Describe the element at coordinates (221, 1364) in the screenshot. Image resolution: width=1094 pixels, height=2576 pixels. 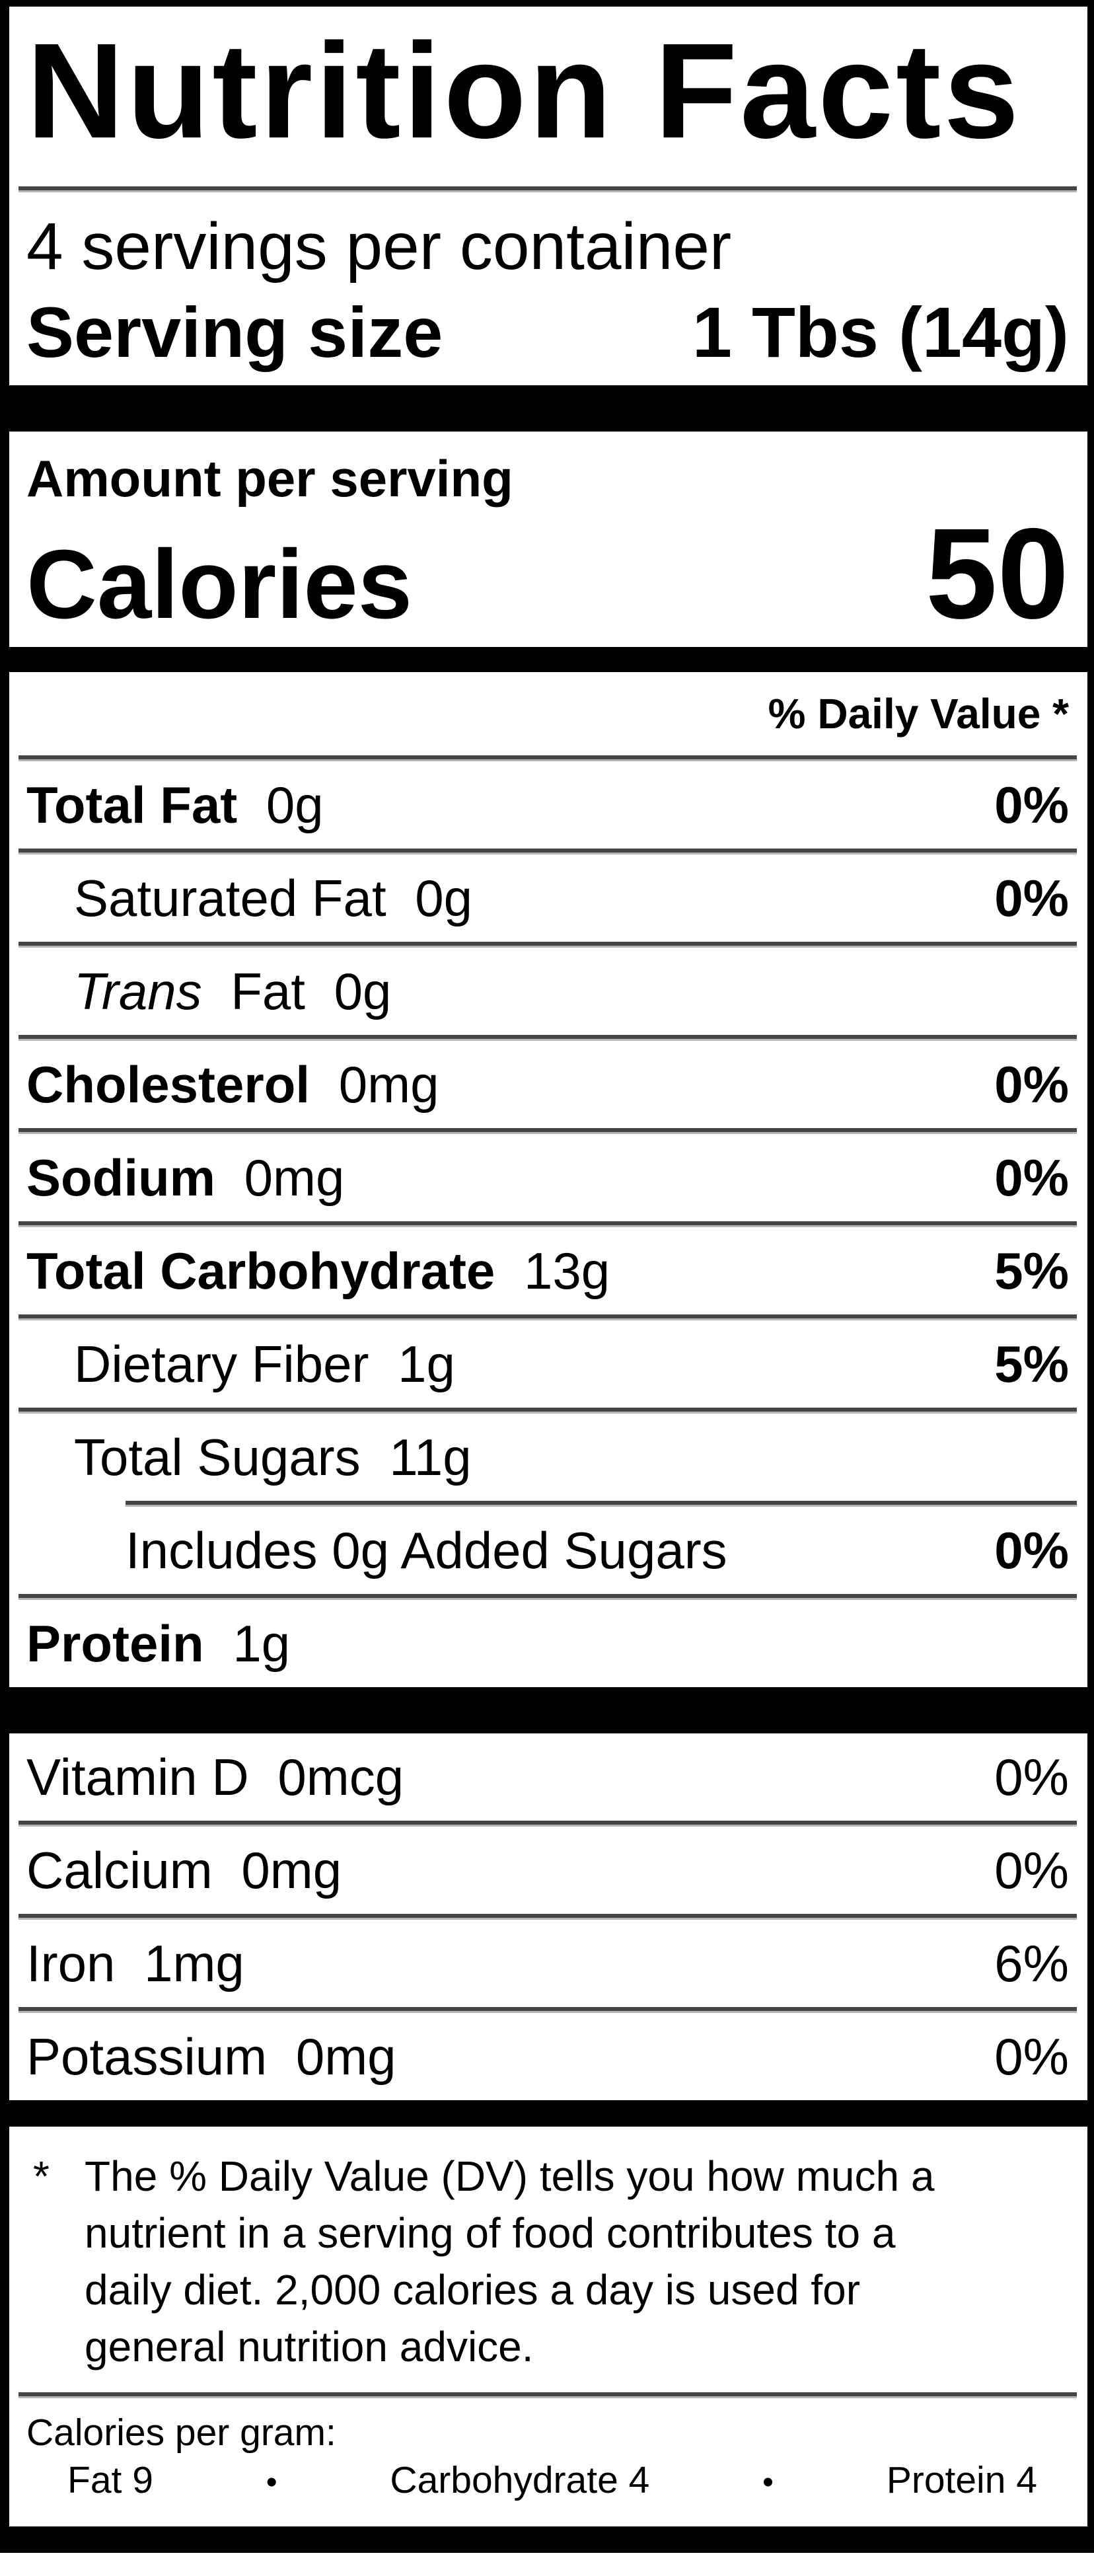
I see `nutrient-name: Dietary Fiber` at that location.